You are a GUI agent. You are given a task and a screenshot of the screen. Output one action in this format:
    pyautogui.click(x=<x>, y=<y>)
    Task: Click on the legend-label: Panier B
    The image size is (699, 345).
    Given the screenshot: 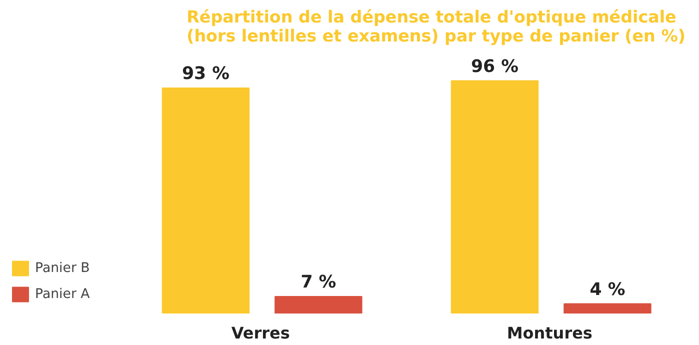 What is the action you would take?
    pyautogui.click(x=62, y=268)
    